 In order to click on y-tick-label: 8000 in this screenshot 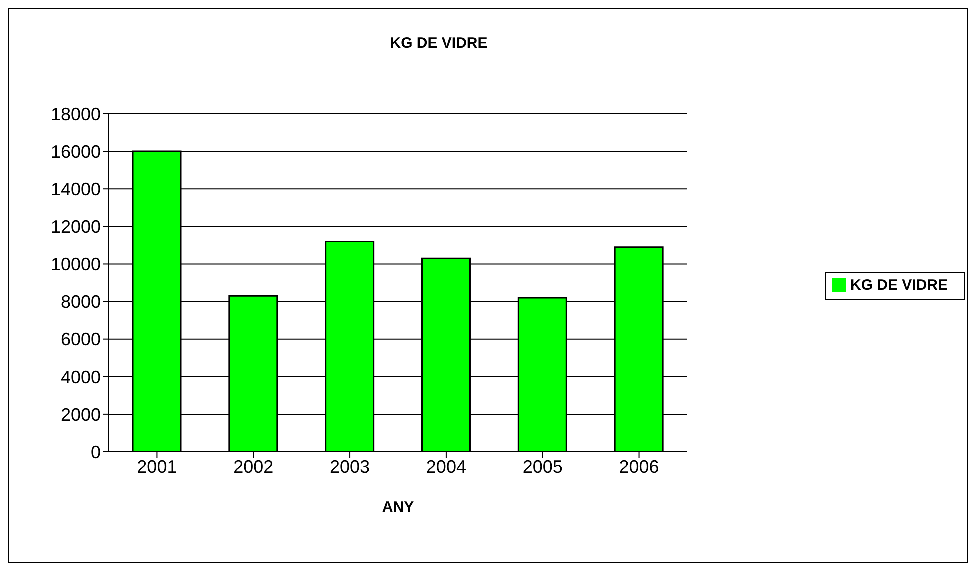, I will do `click(80, 302)`.